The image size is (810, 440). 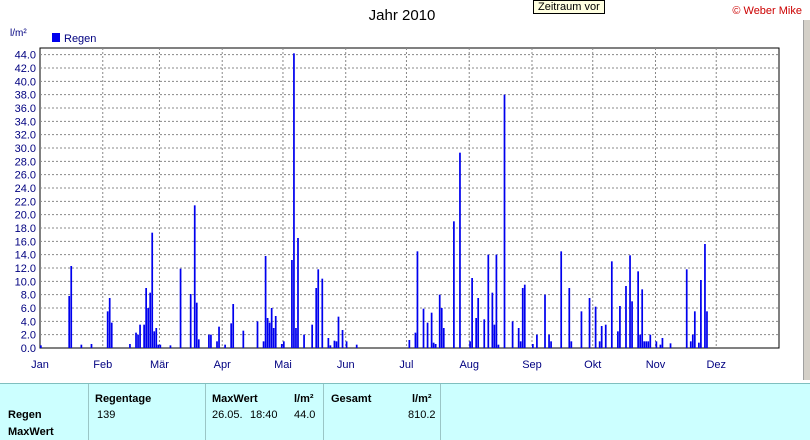 I want to click on y-tick-label: 18.0, so click(x=25, y=229).